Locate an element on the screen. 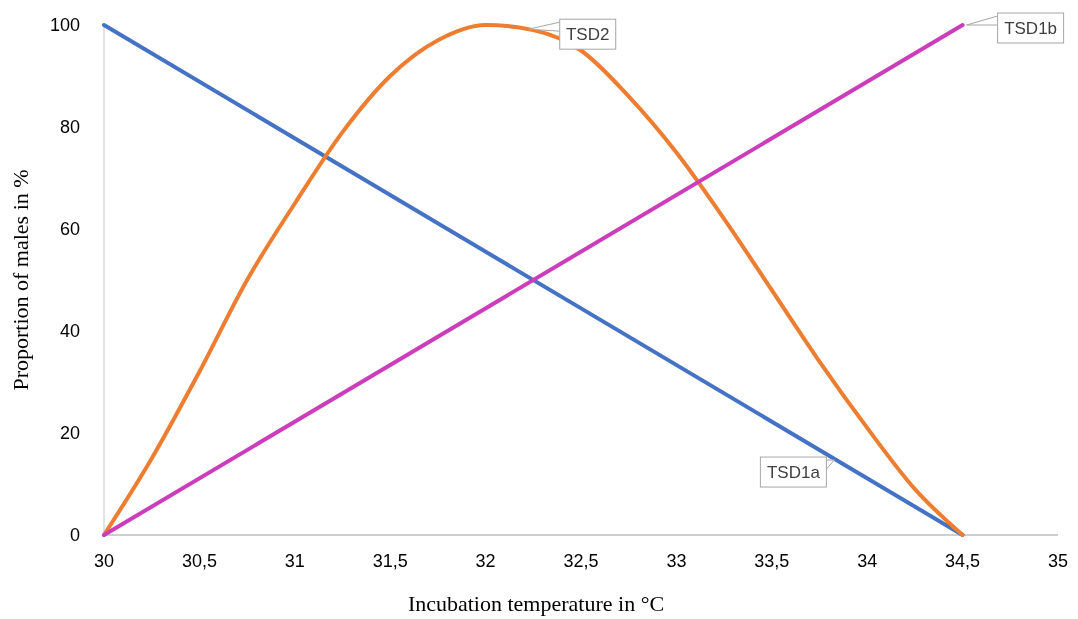 This screenshot has width=1078, height=619. series-label: TSD1a is located at coordinates (793, 473).